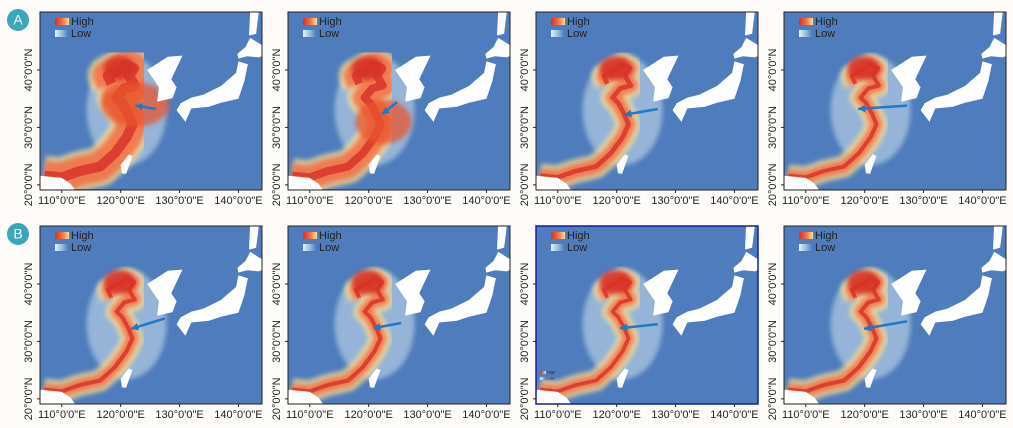 This screenshot has width=1013, height=428. I want to click on shift-arrow, so click(883, 107).